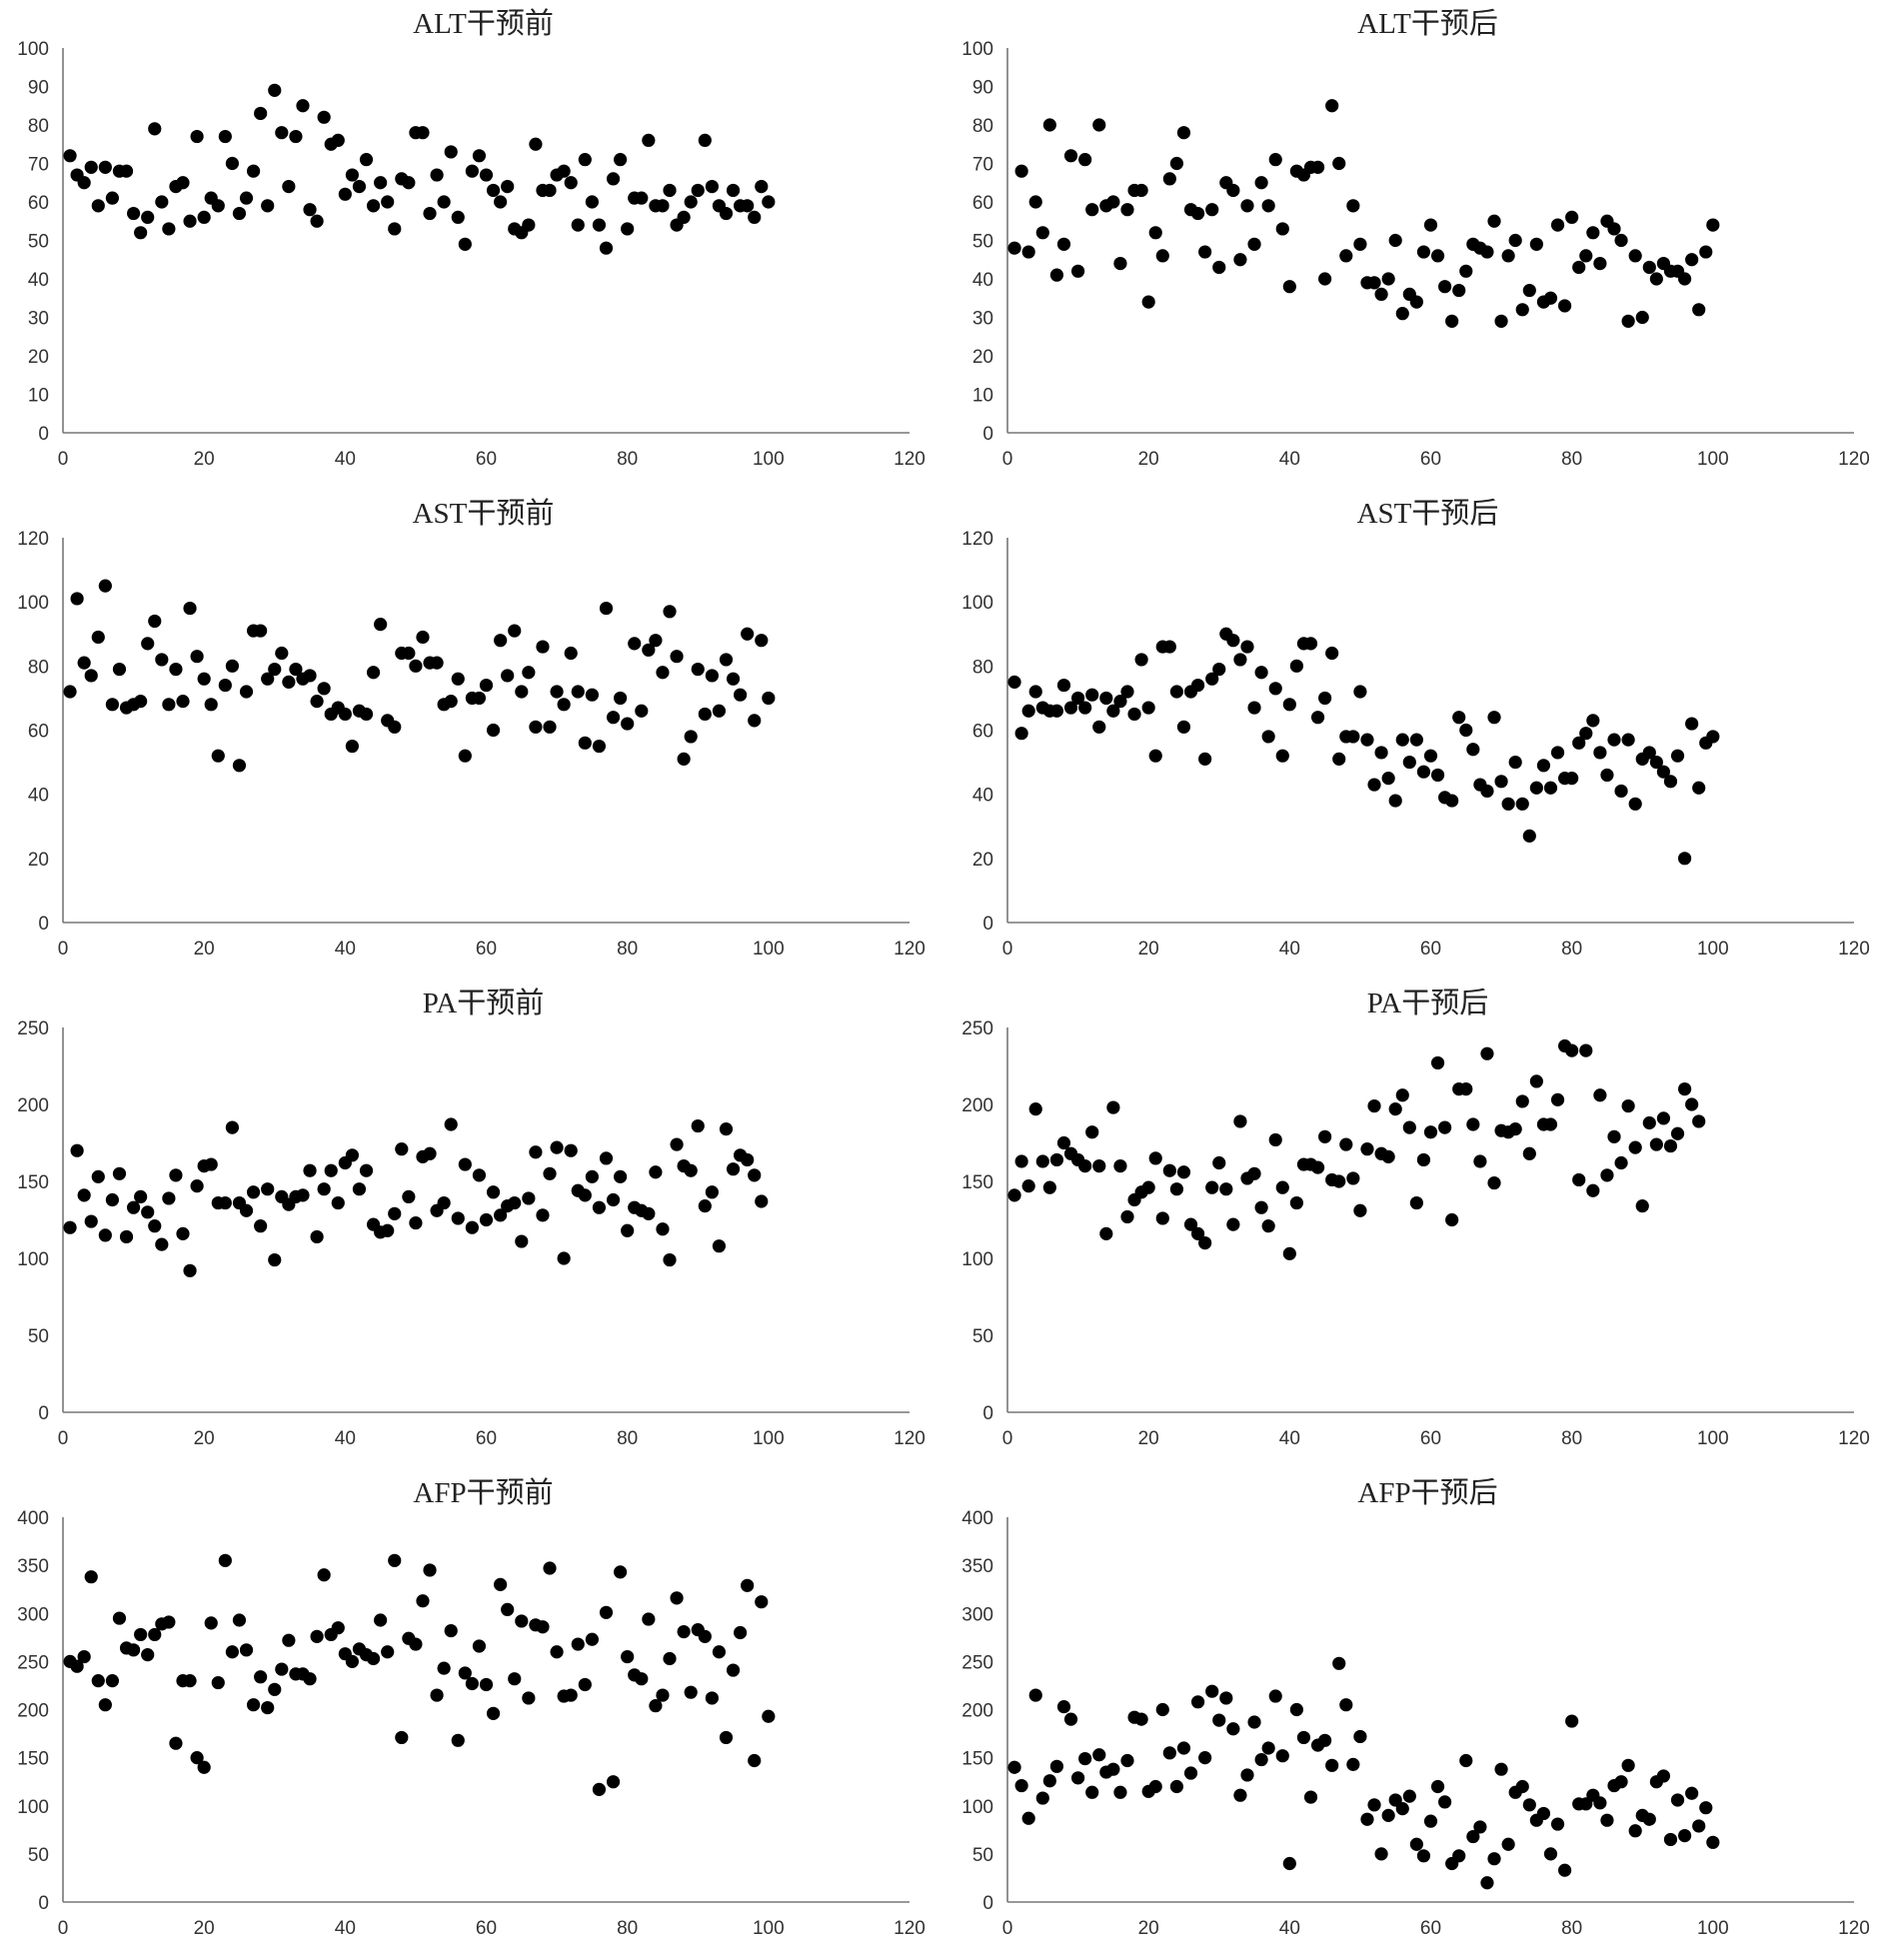  I want to click on chart-title: AST干预前, so click(484, 514).